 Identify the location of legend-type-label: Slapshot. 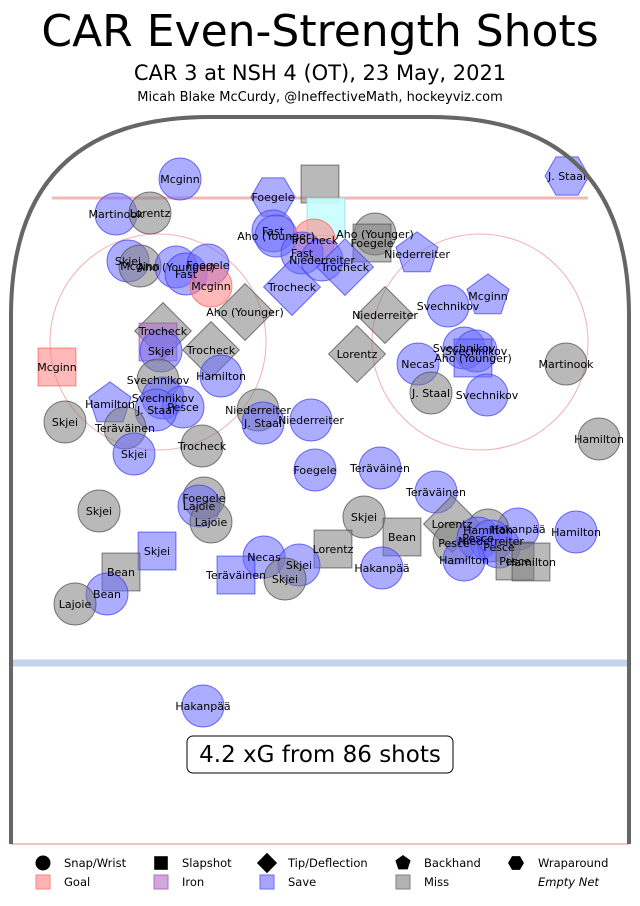
(207, 863).